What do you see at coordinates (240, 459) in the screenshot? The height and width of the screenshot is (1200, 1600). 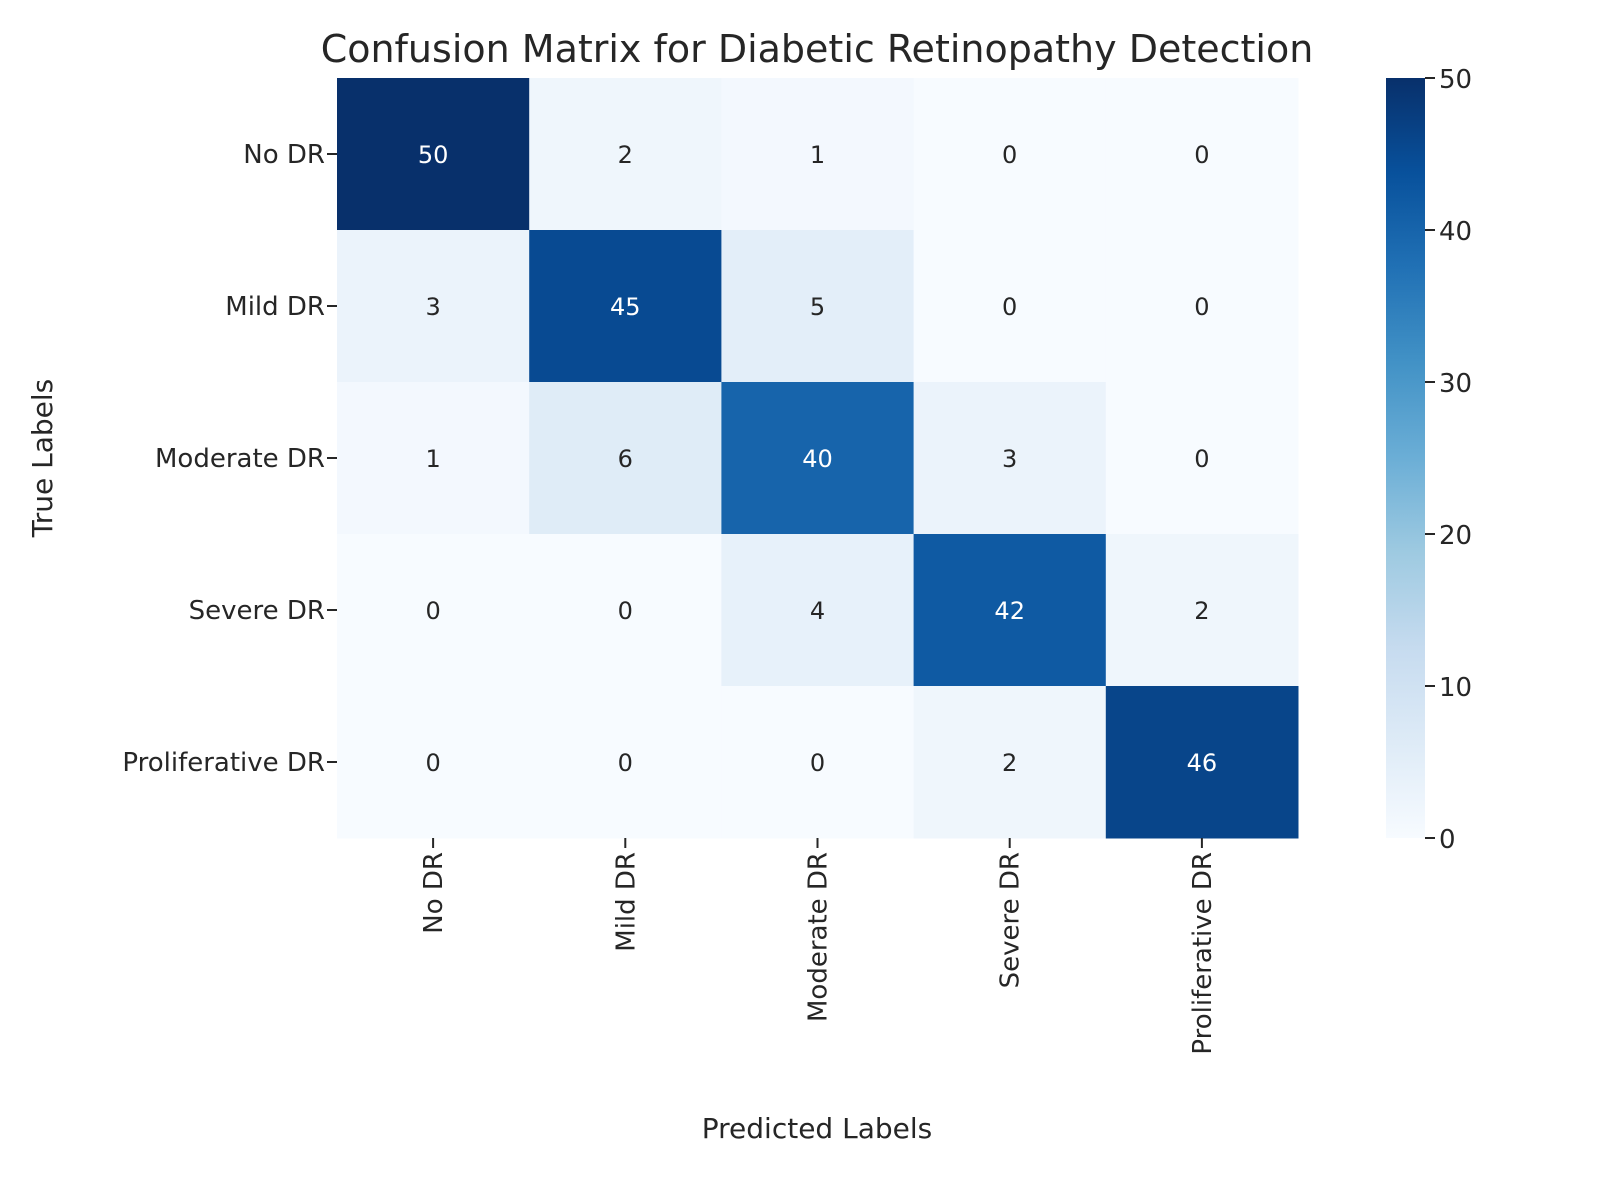 I see `y-tick-label: Moderate DR` at bounding box center [240, 459].